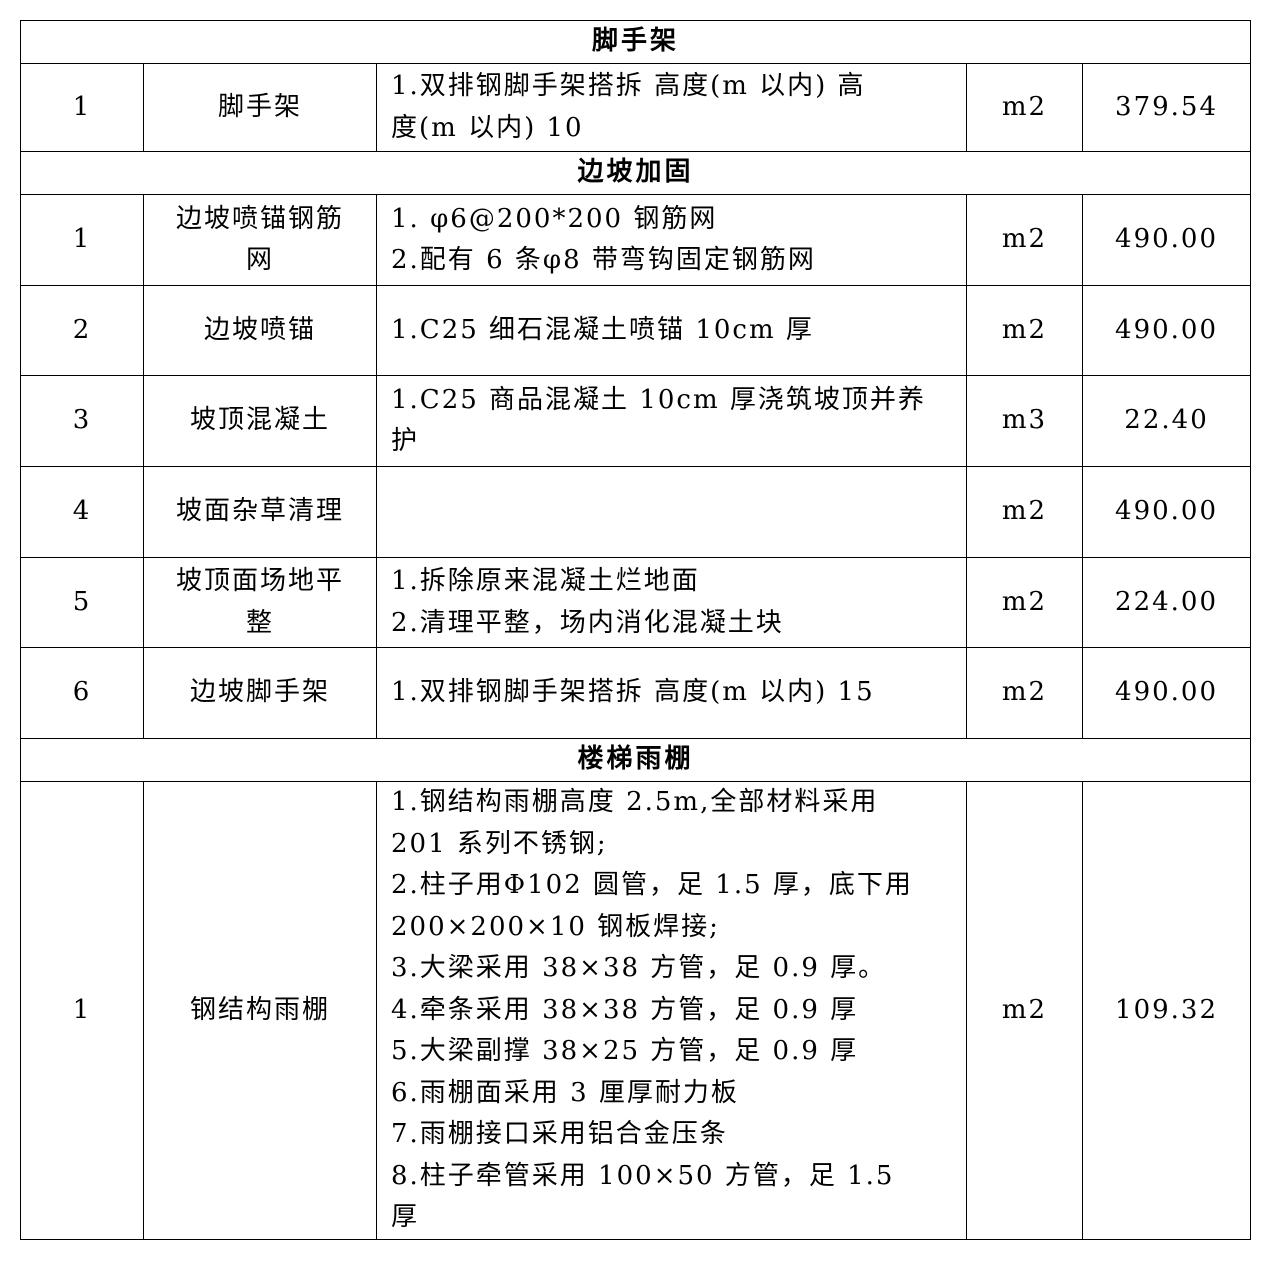 The height and width of the screenshot is (1267, 1275). I want to click on item-quantity: 224.00, so click(1166, 602).